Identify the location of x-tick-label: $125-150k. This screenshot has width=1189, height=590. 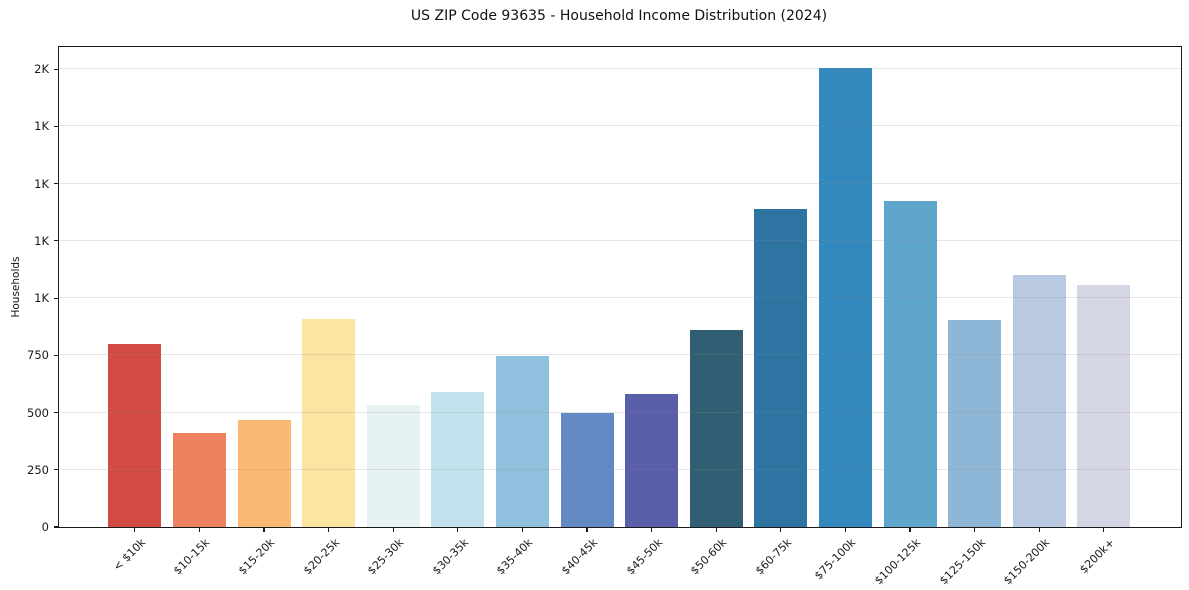
(962, 562).